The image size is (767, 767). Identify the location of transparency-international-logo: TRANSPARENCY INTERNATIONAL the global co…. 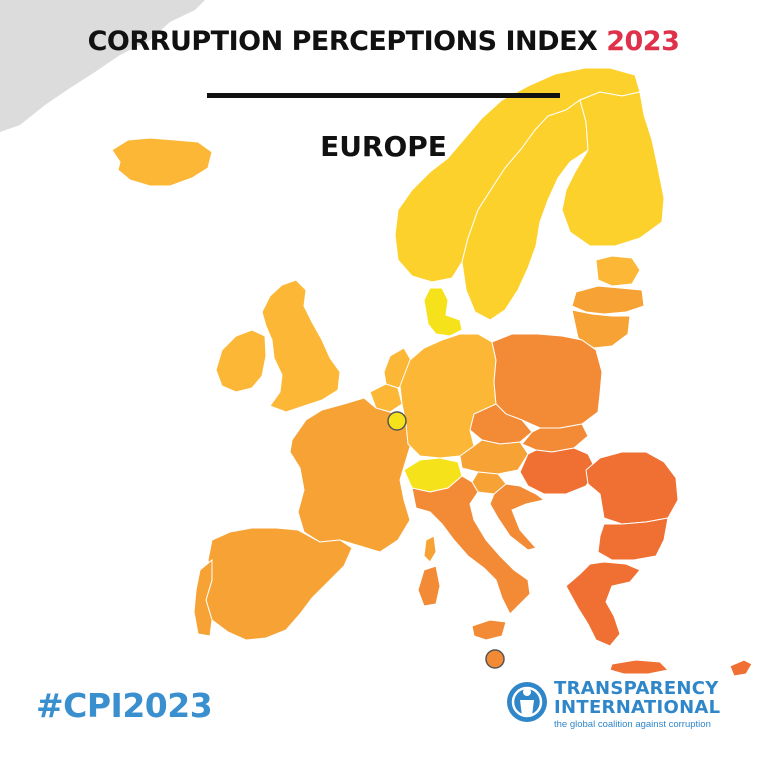
(625, 706).